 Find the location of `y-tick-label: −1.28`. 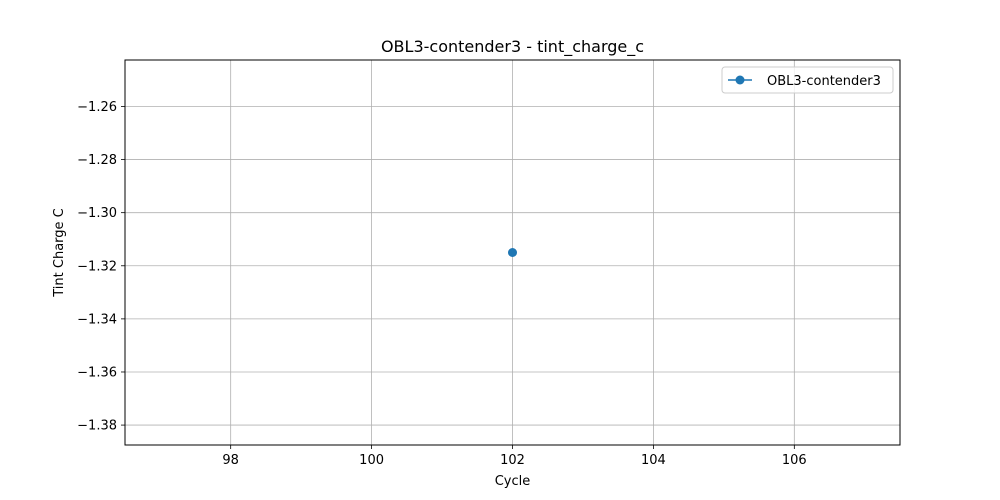

y-tick-label: −1.28 is located at coordinates (97, 160).